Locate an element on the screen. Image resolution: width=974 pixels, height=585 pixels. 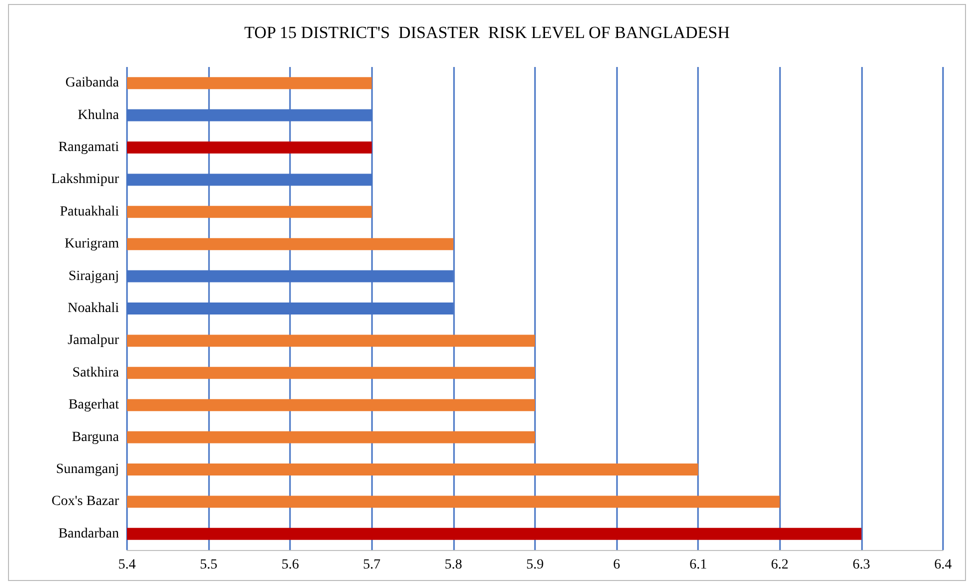
y-tick-label: Bandarban is located at coordinates (88, 534).